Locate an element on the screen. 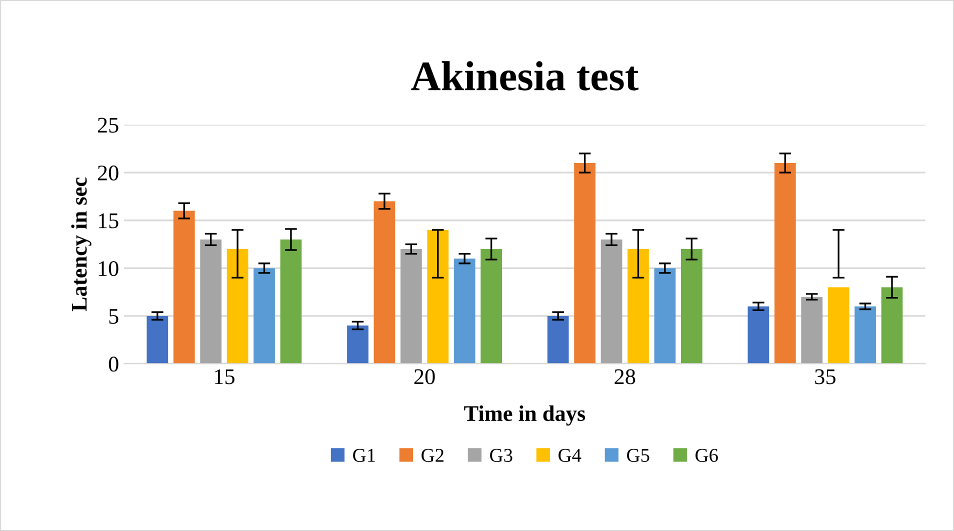  x-tick-label: 35 is located at coordinates (825, 376).